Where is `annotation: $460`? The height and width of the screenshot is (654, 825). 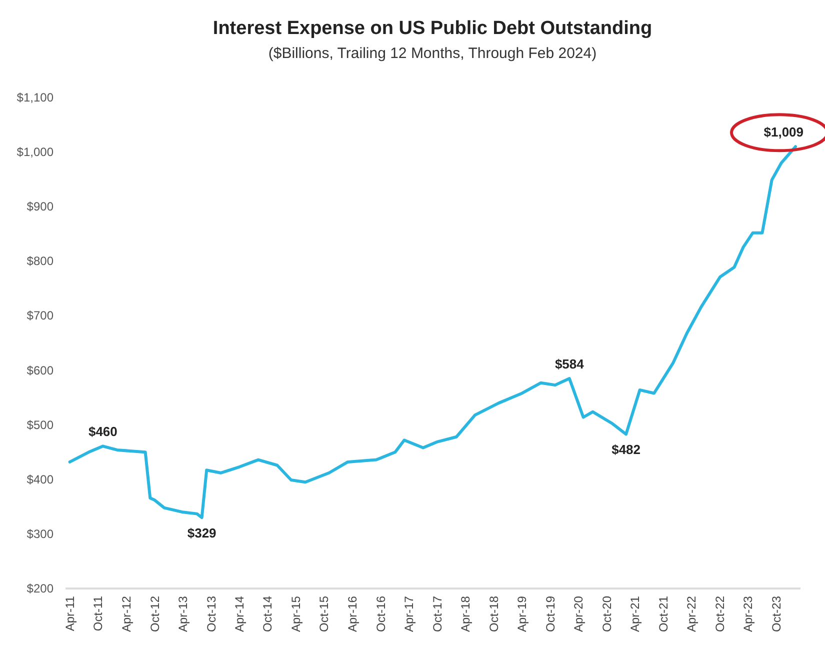 annotation: $460 is located at coordinates (103, 432).